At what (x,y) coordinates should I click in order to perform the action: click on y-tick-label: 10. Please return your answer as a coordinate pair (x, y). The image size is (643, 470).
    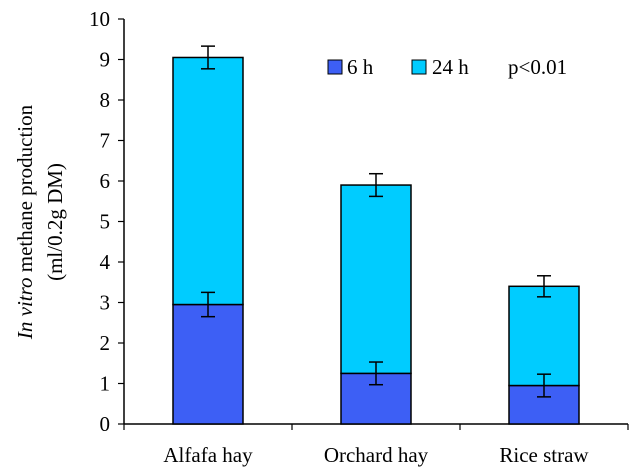
    Looking at the image, I should click on (99, 19).